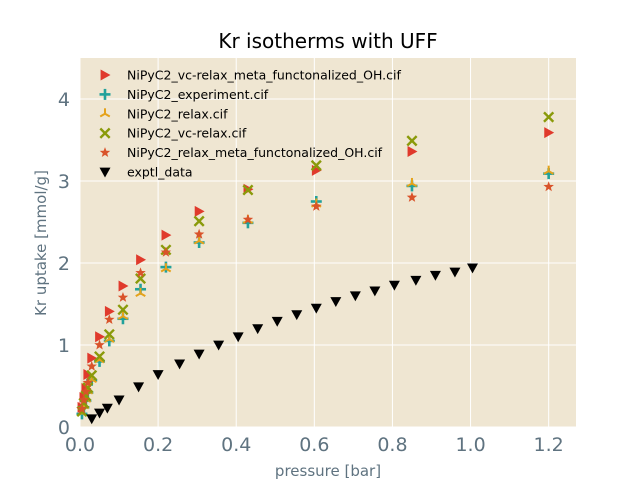 This screenshot has height=480, width=640. I want to click on x-axis-label: pressure [bar], so click(328, 471).